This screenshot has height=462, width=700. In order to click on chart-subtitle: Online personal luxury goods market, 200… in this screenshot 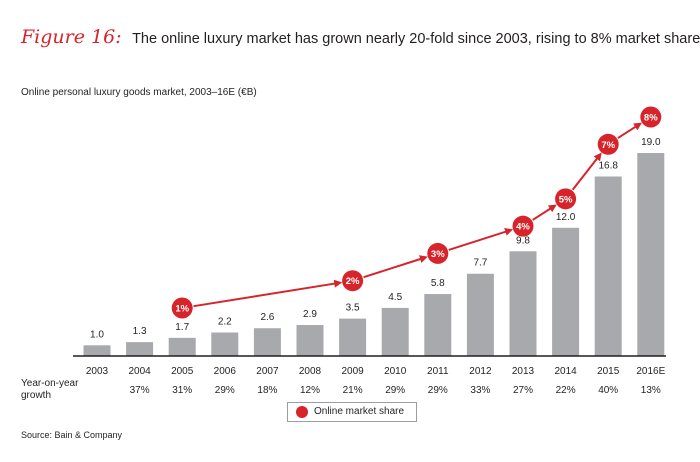, I will do `click(139, 92)`.